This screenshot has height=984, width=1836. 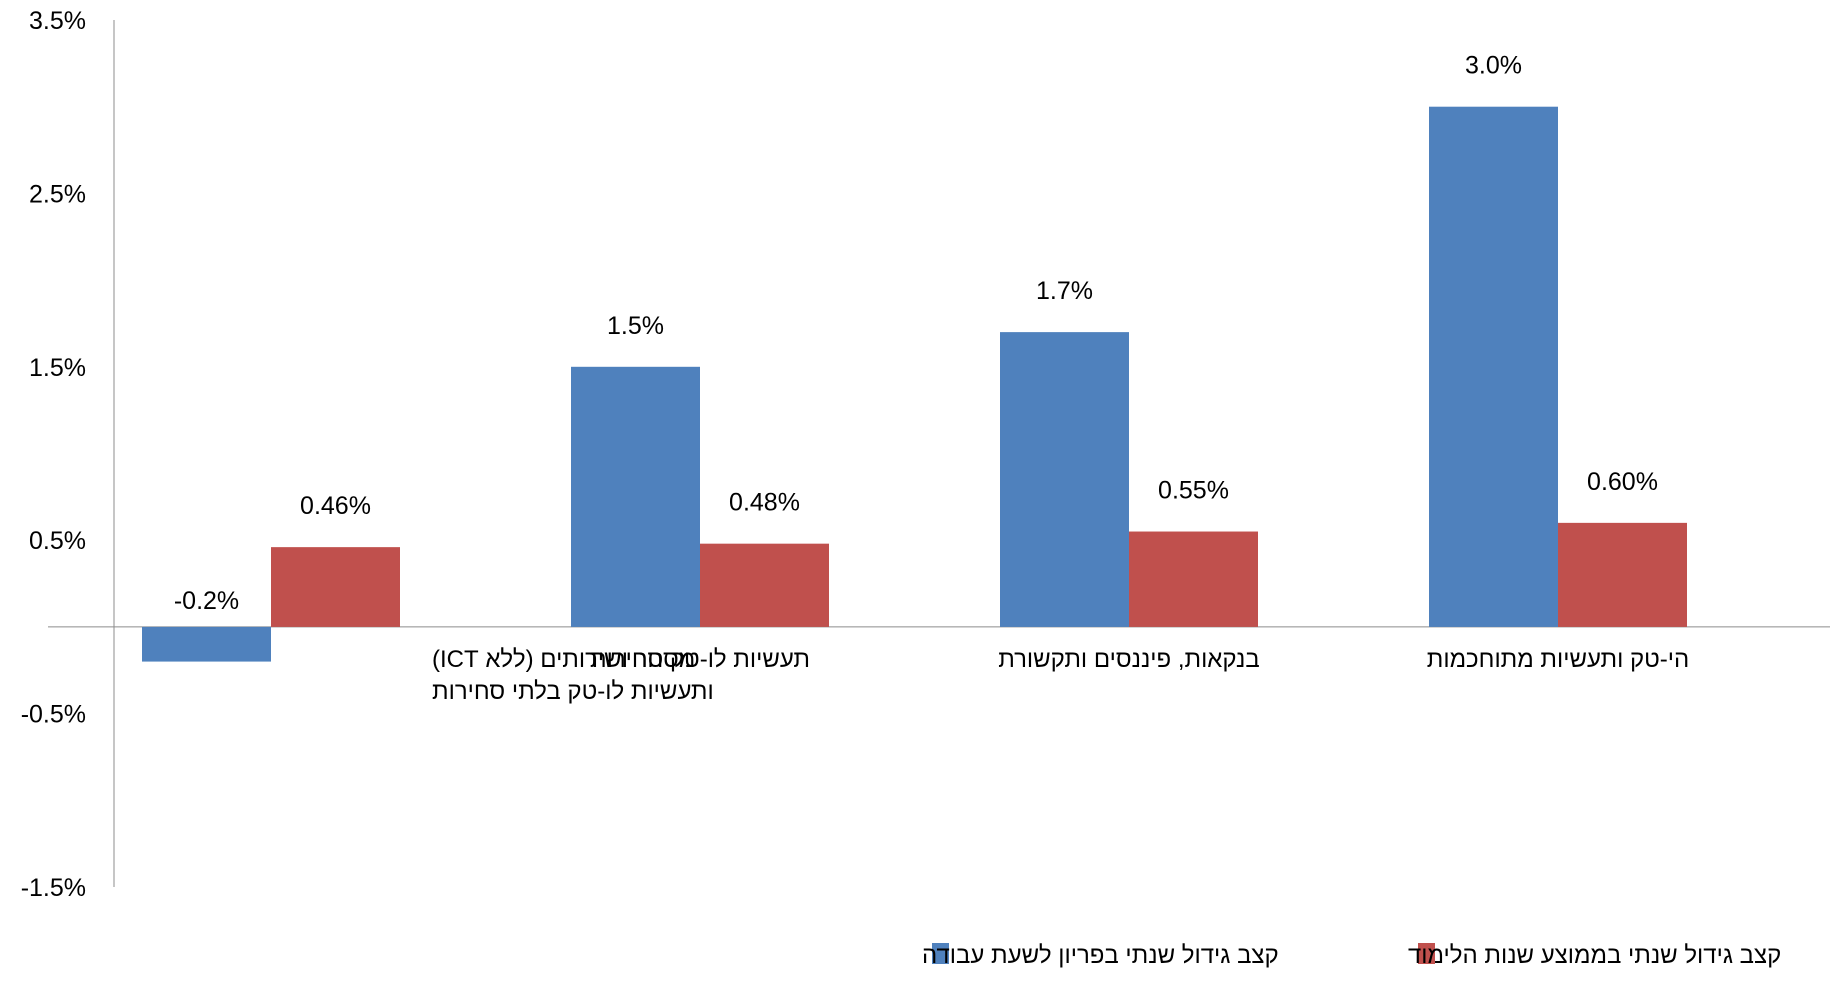 I want to click on category-label: בנקאות, פיננסים ותקשורת, so click(x=1129, y=659).